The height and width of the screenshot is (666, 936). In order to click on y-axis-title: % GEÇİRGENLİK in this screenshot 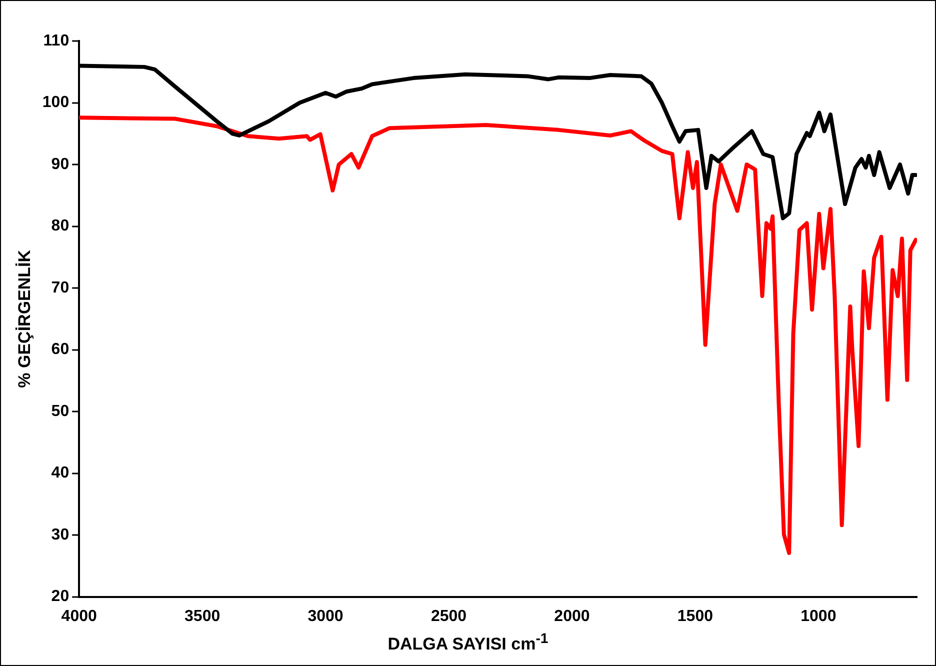, I will do `click(24, 318)`.